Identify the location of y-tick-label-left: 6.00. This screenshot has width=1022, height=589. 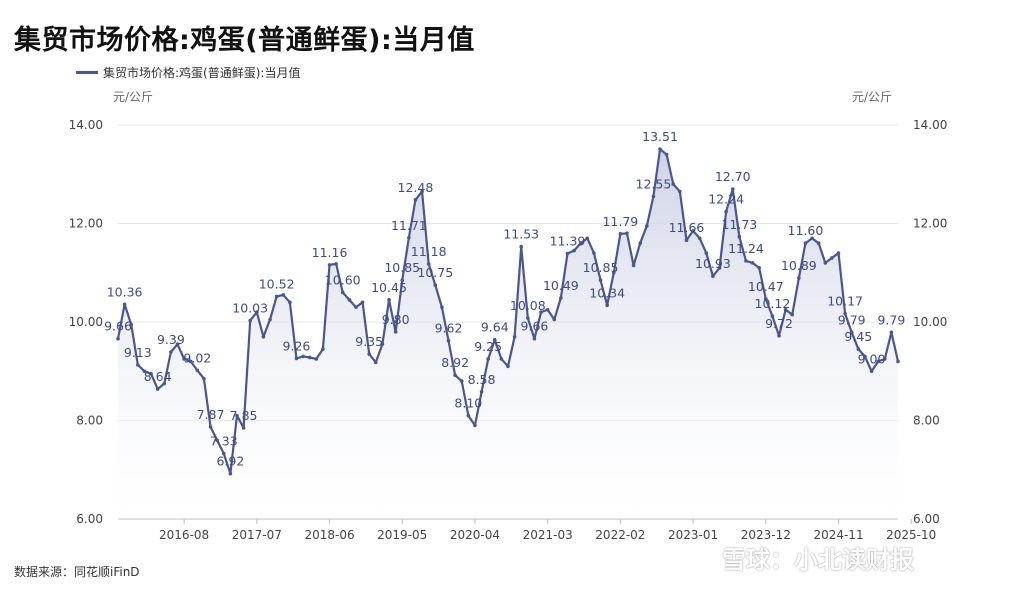
(89, 519).